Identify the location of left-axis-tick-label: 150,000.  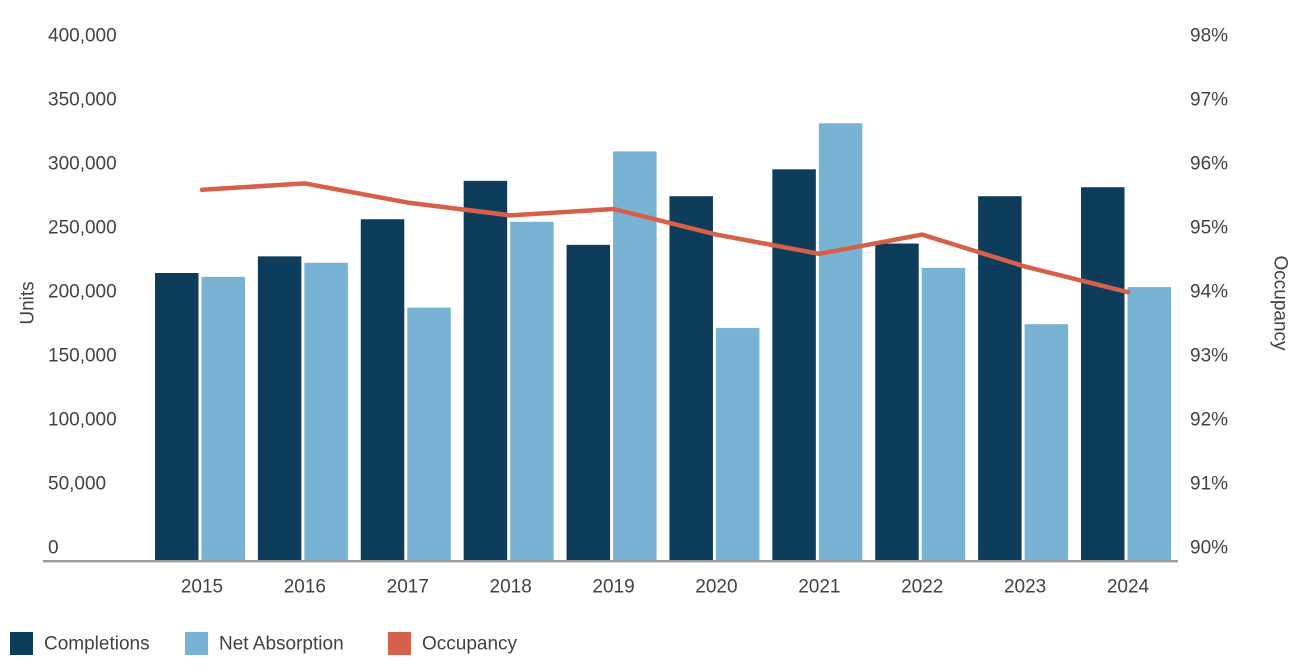
(82, 356).